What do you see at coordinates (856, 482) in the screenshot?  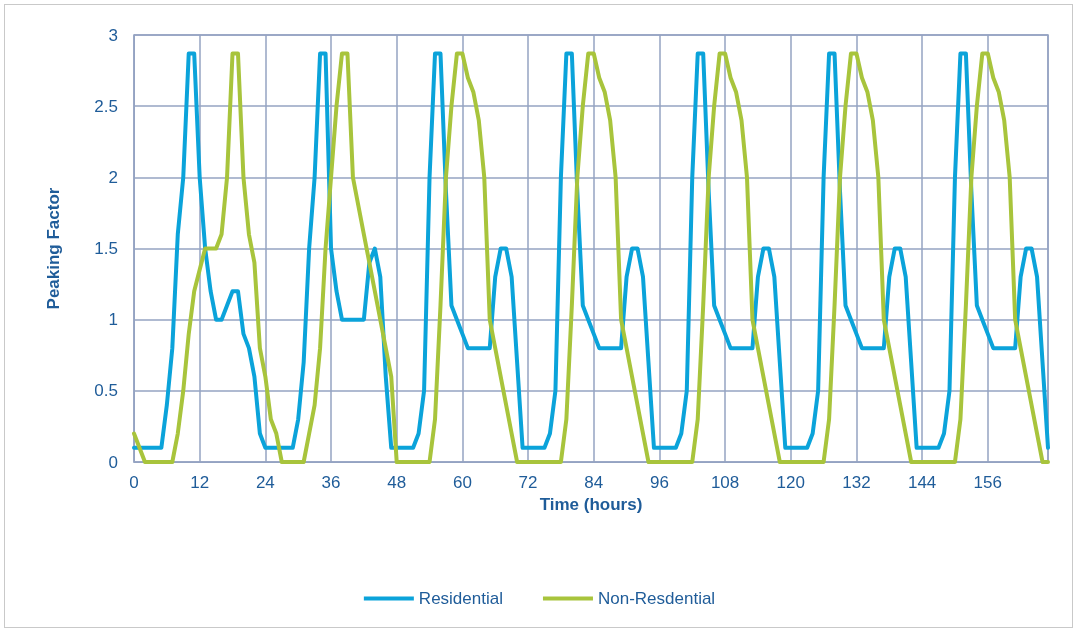 I see `x-tick-label: 132` at bounding box center [856, 482].